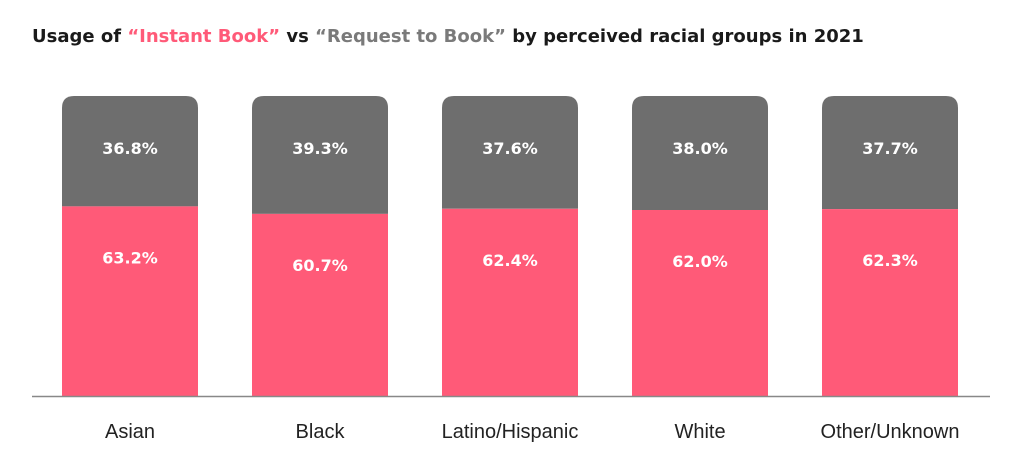  Describe the element at coordinates (699, 432) in the screenshot. I see `category-label-3: White` at that location.